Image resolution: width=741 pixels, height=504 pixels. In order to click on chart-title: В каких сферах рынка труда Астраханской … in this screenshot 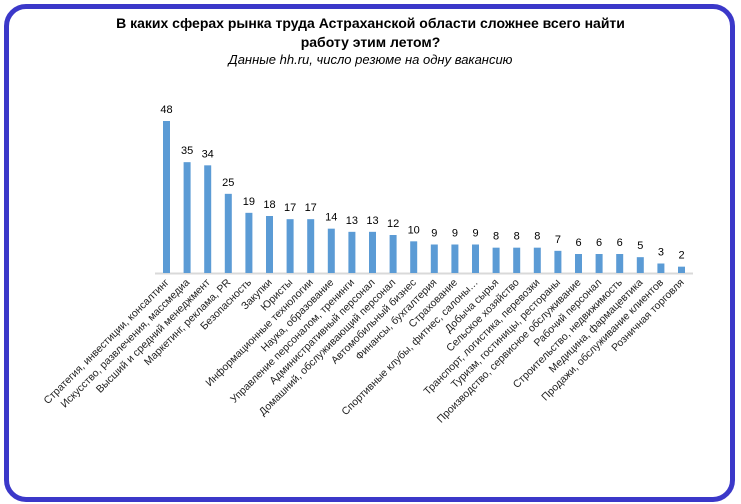, I will do `click(370, 33)`.